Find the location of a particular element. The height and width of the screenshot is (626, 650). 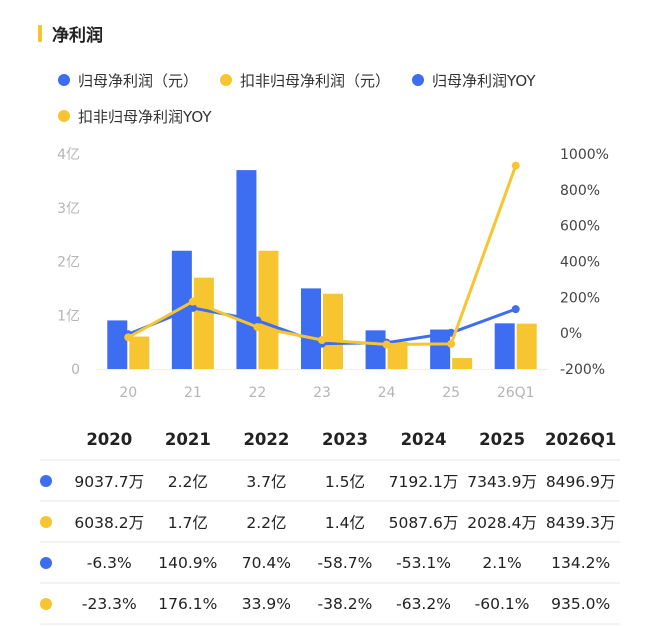

legend-item: 扣非归母净利润（元） is located at coordinates (305, 80).